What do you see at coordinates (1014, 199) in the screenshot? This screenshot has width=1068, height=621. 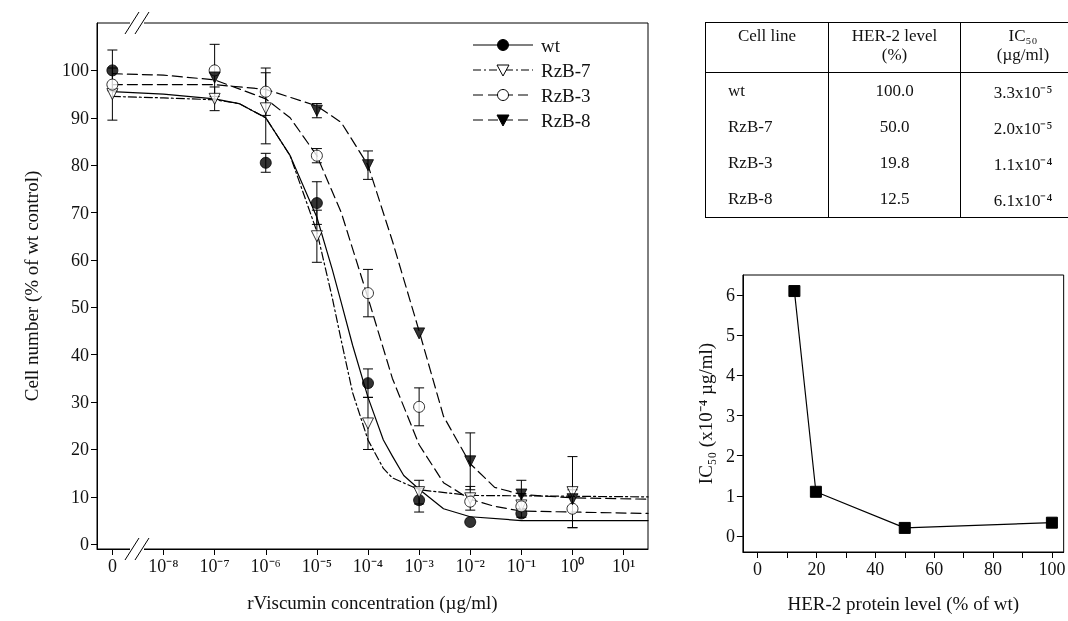 I see `data-label: 6.1x10⁻⁴` at bounding box center [1014, 199].